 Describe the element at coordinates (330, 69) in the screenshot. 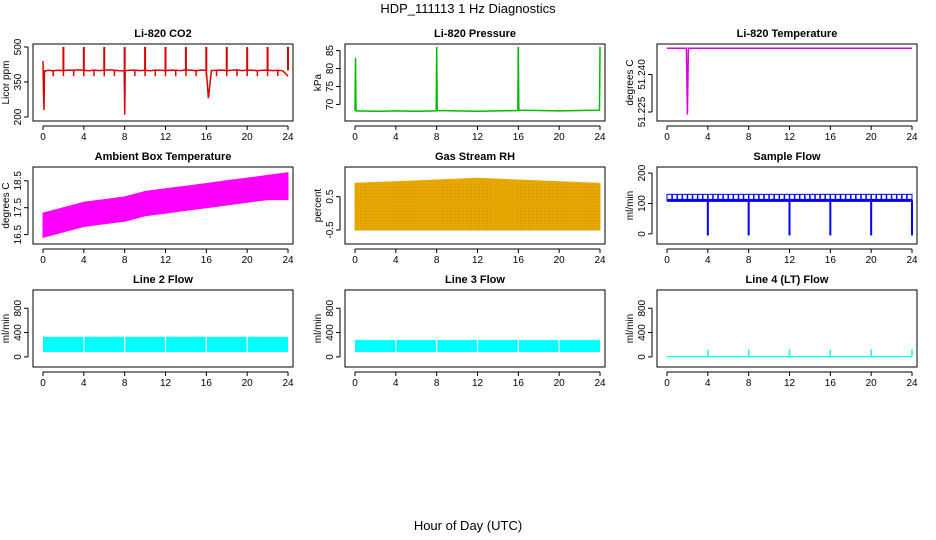

I see `li-820-pressure-y-tick-label: 80` at that location.